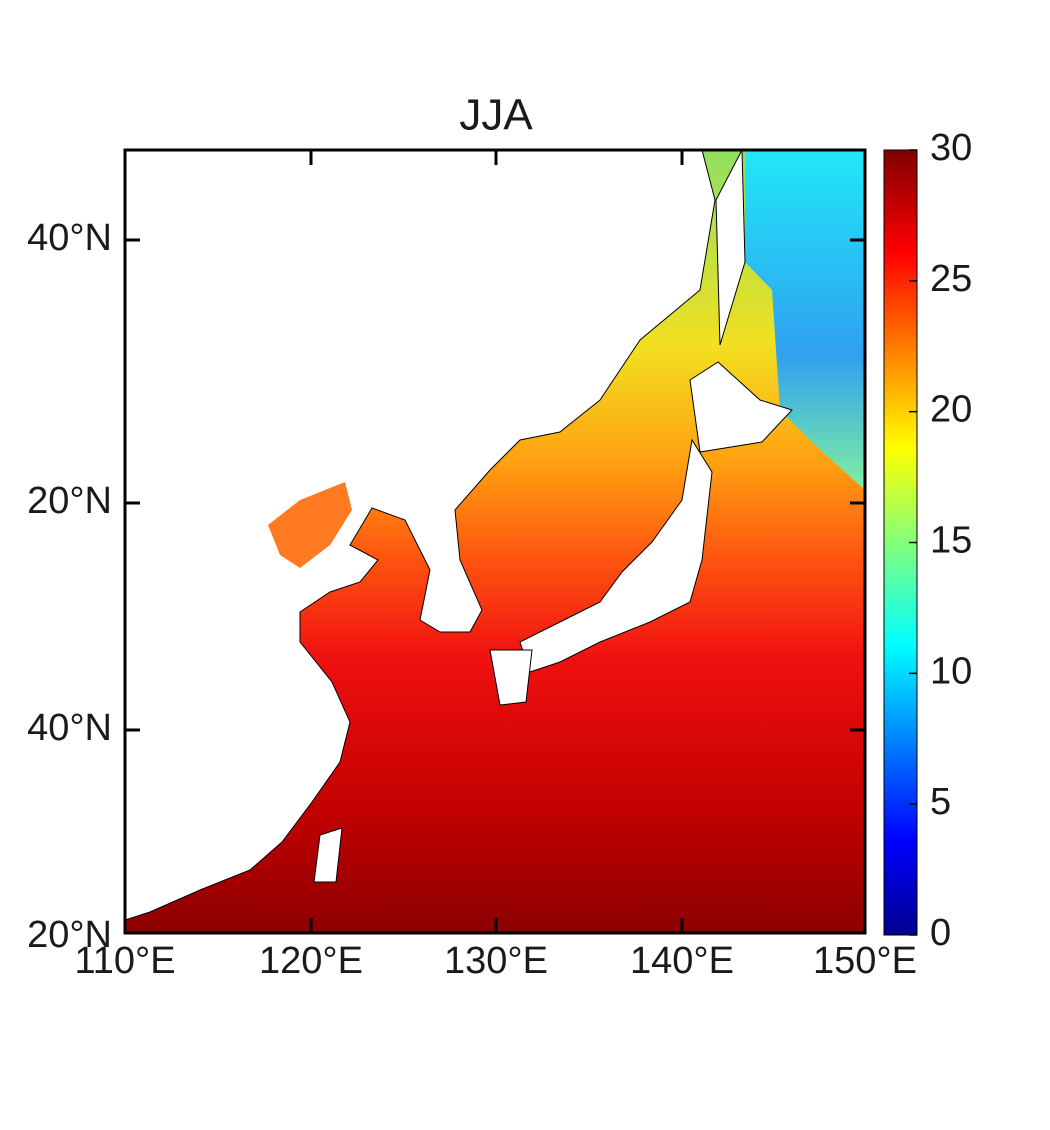 This screenshot has width=1050, height=1130. I want to click on x-tick-label: 120°E, so click(311, 961).